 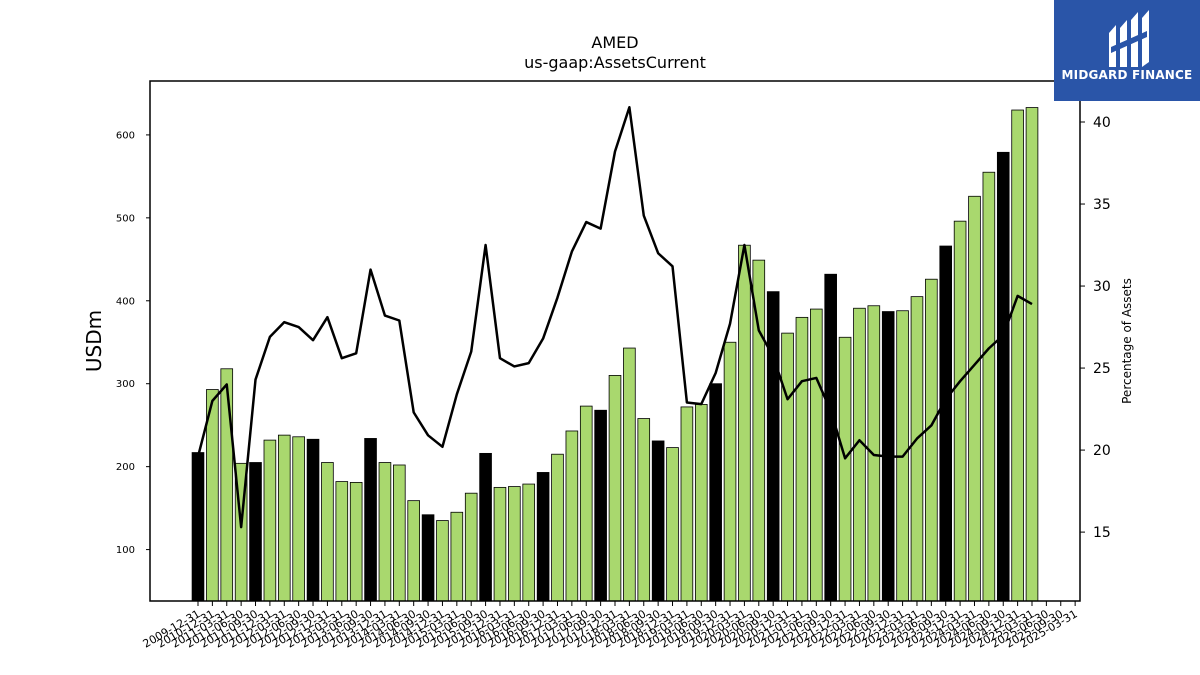 I want to click on y2-tick-label: 40, so click(x=1102, y=123).